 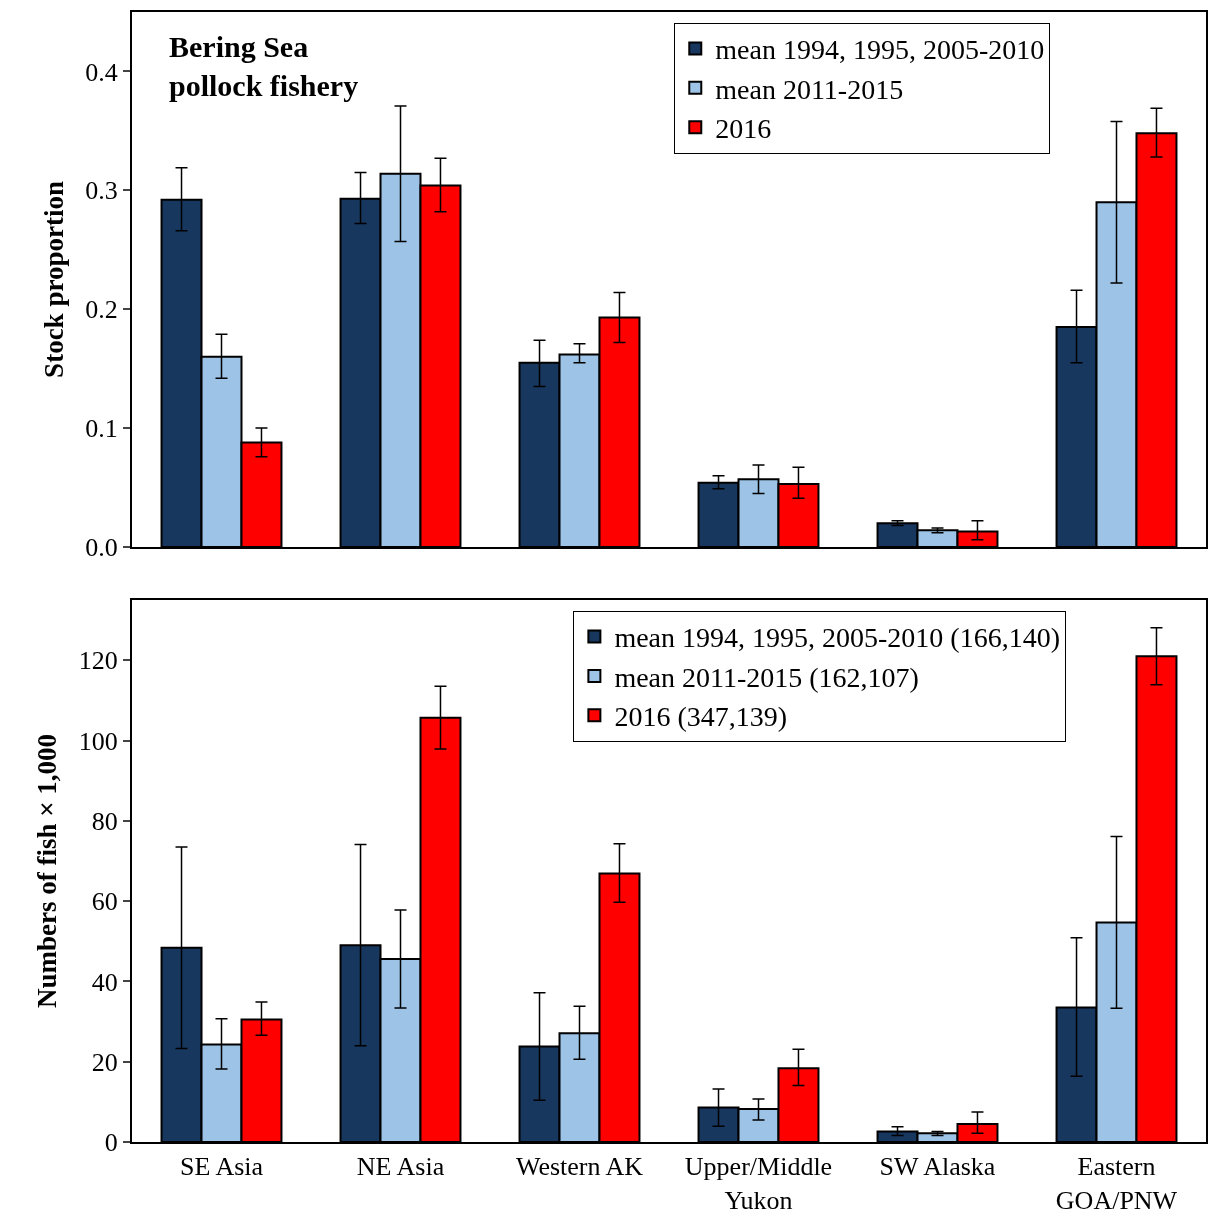 I want to click on x-tick-label: Eastern GOA/PNW, so click(x=1116, y=1183).